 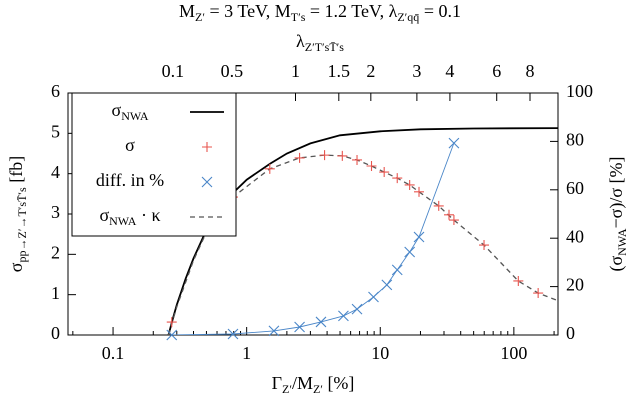 What do you see at coordinates (277, 383) in the screenshot?
I see `x-axis-label-part: Γ` at bounding box center [277, 383].